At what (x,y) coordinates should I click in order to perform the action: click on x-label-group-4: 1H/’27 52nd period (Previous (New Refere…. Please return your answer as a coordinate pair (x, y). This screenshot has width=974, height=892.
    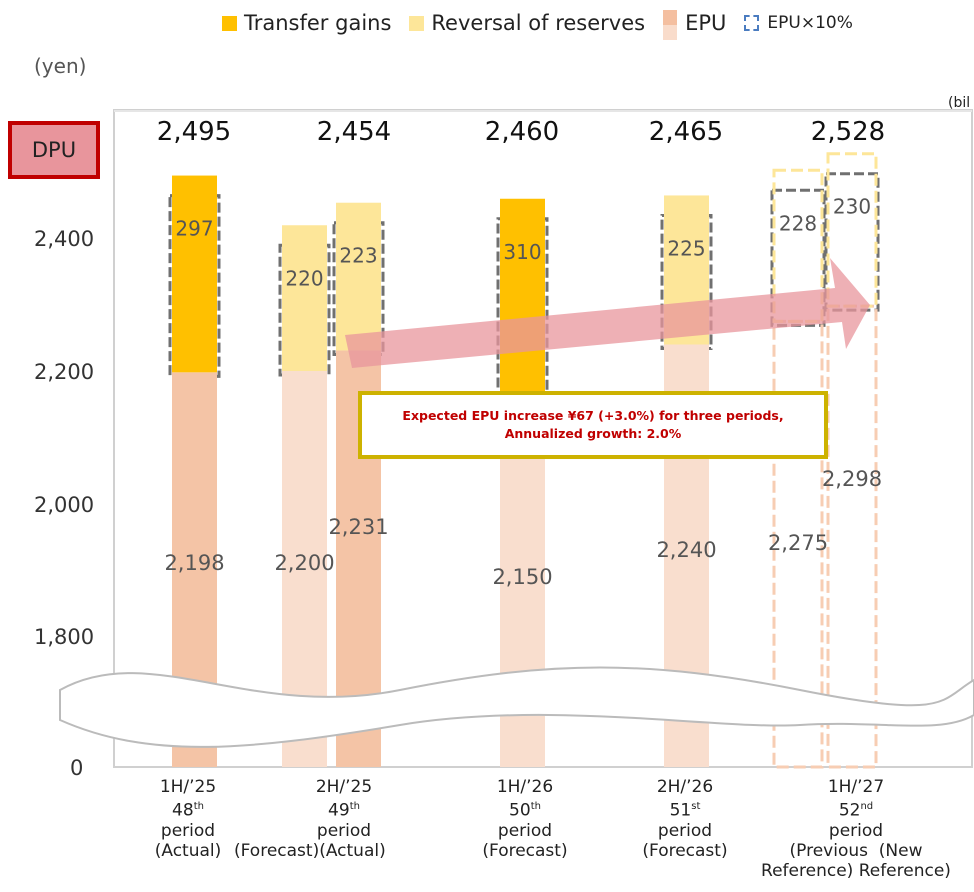
    Looking at the image, I should click on (856, 829).